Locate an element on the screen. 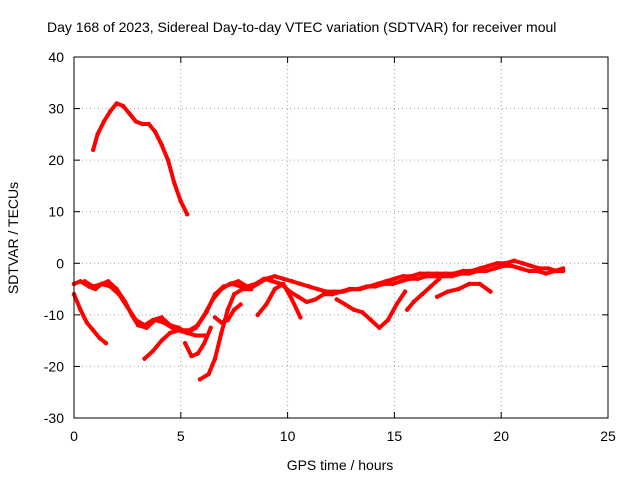 This screenshot has height=480, width=640. y-tick-label-3: 0 is located at coordinates (60, 263).